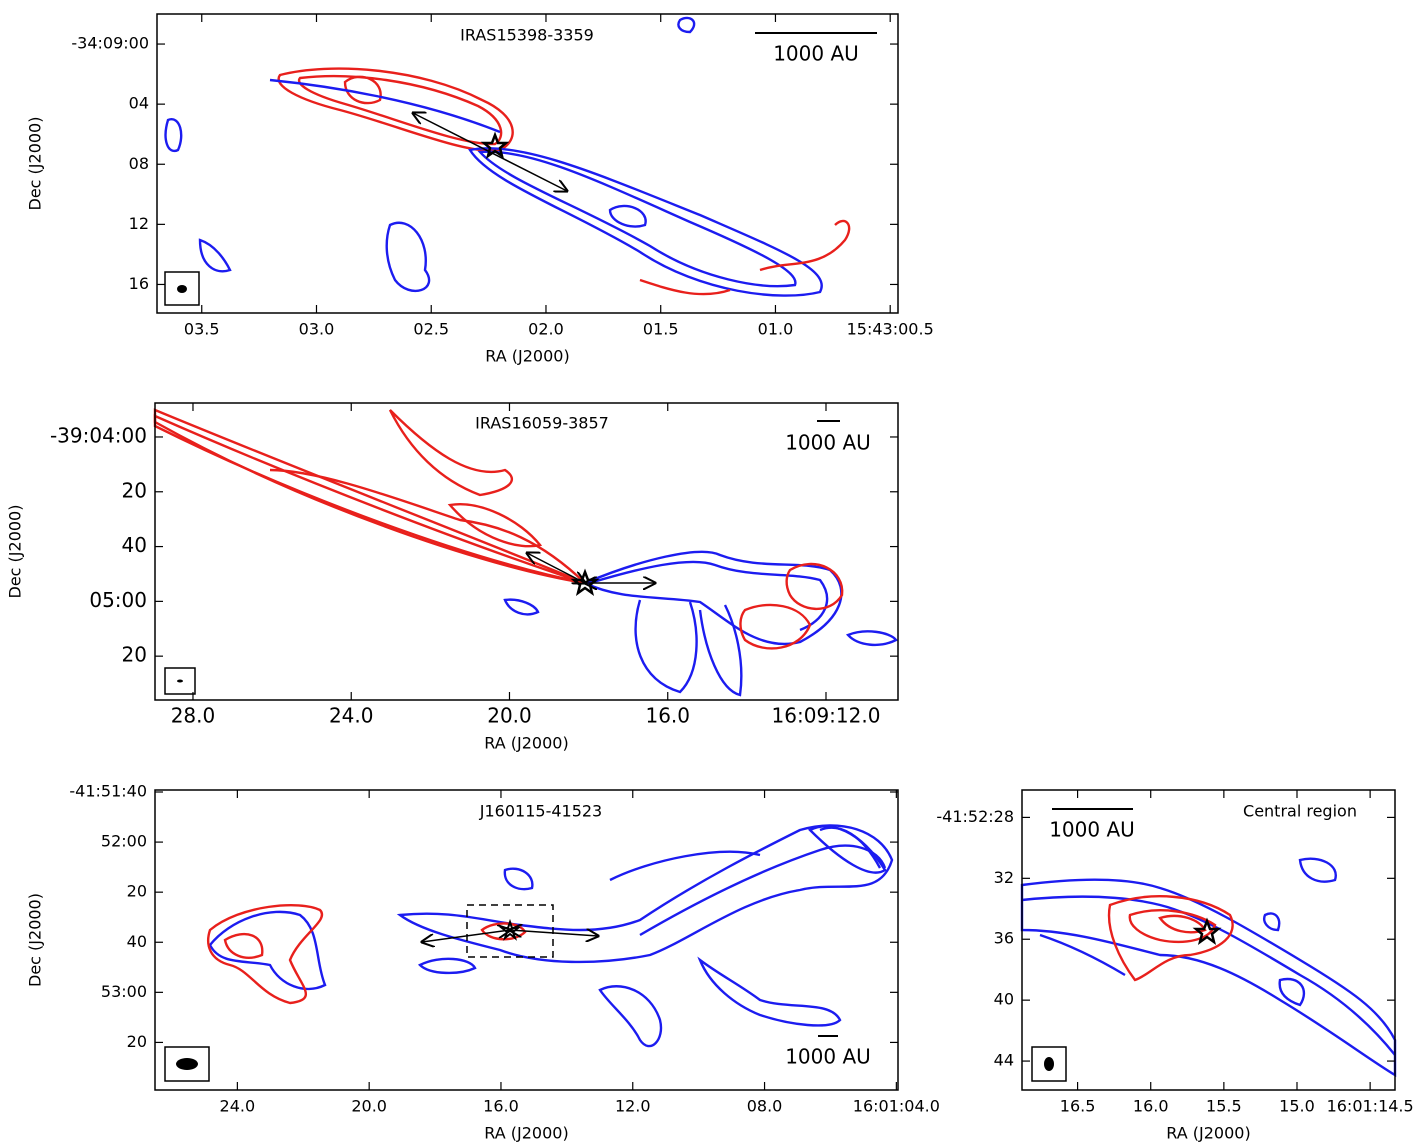 This screenshot has height=1146, width=1413. What do you see at coordinates (1370, 1106) in the screenshot?
I see `x-tick-label: 16:01:14.5` at bounding box center [1370, 1106].